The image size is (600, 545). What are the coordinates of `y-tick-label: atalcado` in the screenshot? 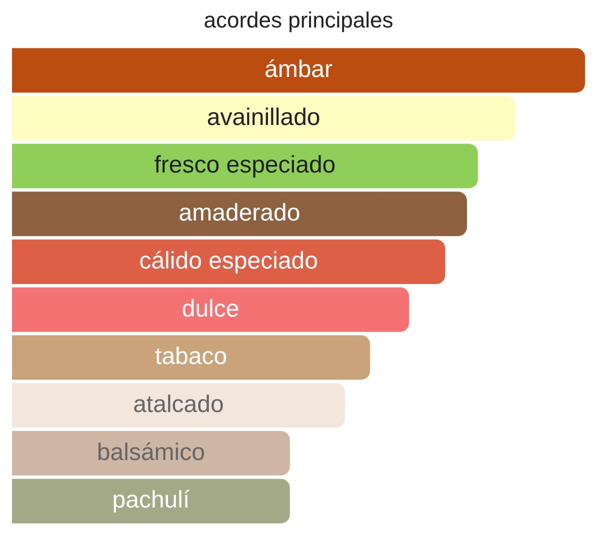 It's located at (178, 404).